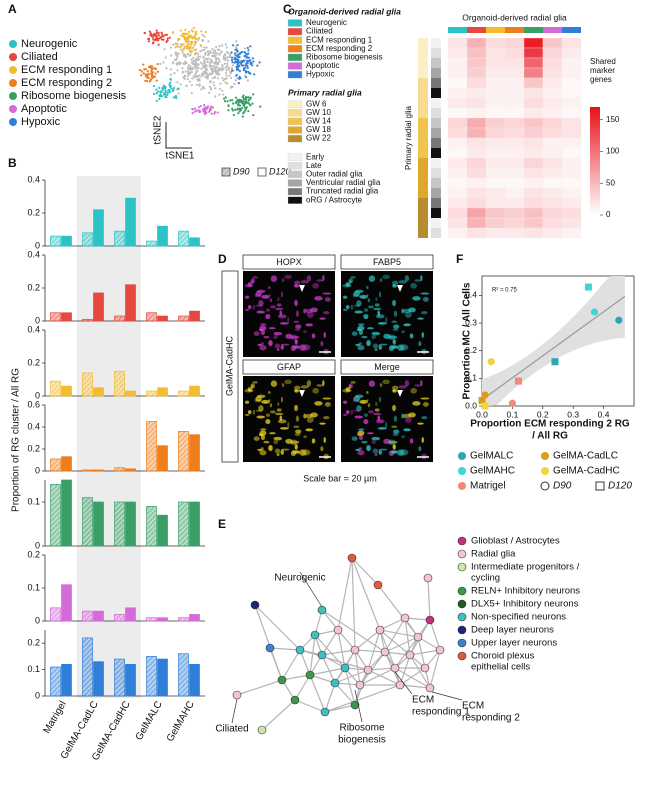 The width and height of the screenshot is (650, 785). Describe the element at coordinates (385, 652) in the screenshot. I see `network-node` at that location.